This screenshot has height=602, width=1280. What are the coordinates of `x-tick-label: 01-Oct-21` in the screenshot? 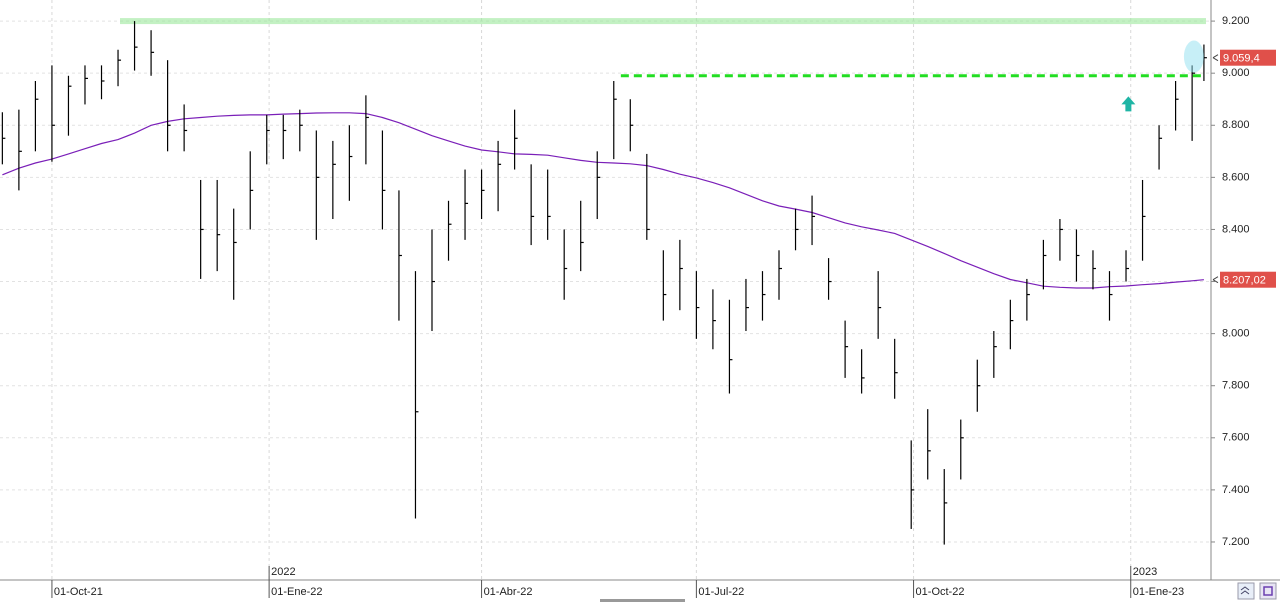 It's located at (78, 592).